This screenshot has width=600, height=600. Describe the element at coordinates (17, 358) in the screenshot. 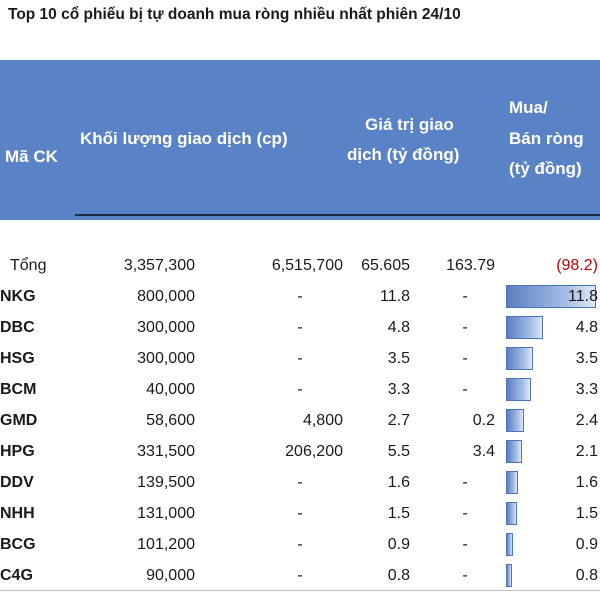

I see `stock-code: HSG` at that location.